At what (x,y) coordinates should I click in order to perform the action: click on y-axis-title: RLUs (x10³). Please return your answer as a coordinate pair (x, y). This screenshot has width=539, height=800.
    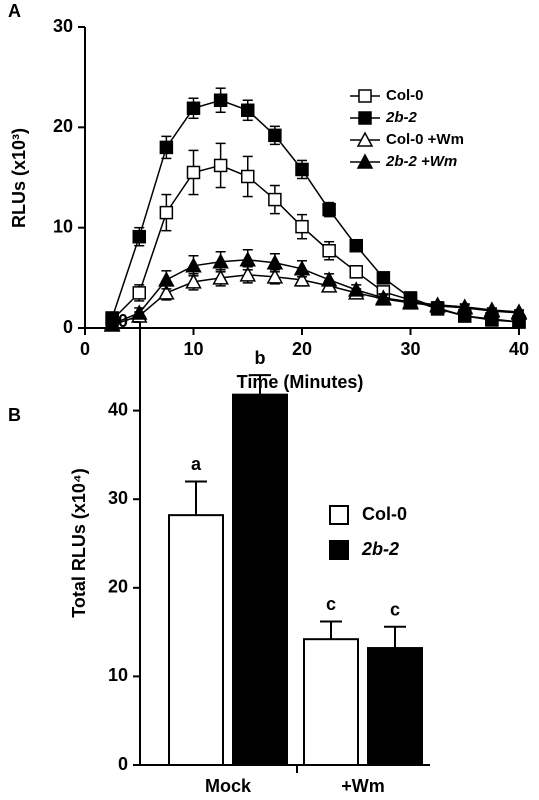
    Looking at the image, I should click on (19, 178).